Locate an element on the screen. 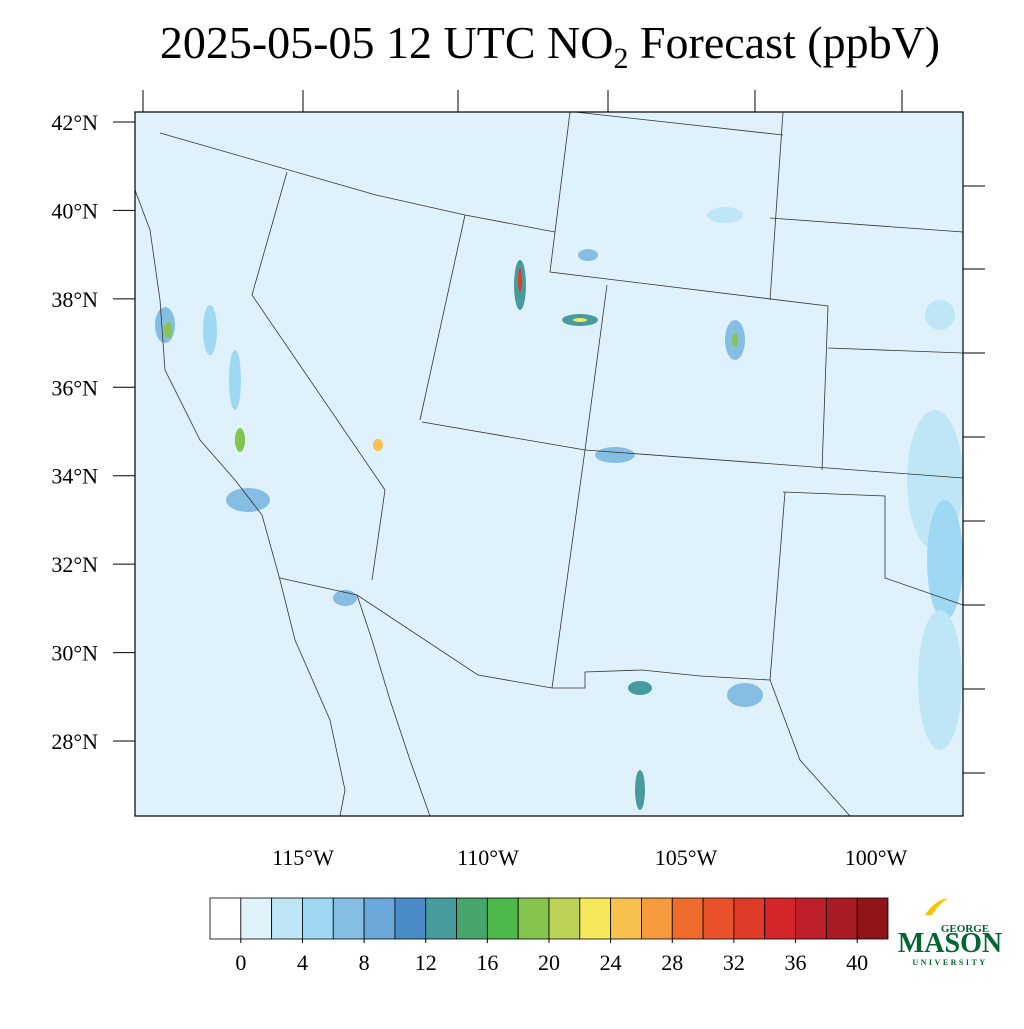 The width and height of the screenshot is (1024, 1029). lat-label: 28°N is located at coordinates (74, 741).